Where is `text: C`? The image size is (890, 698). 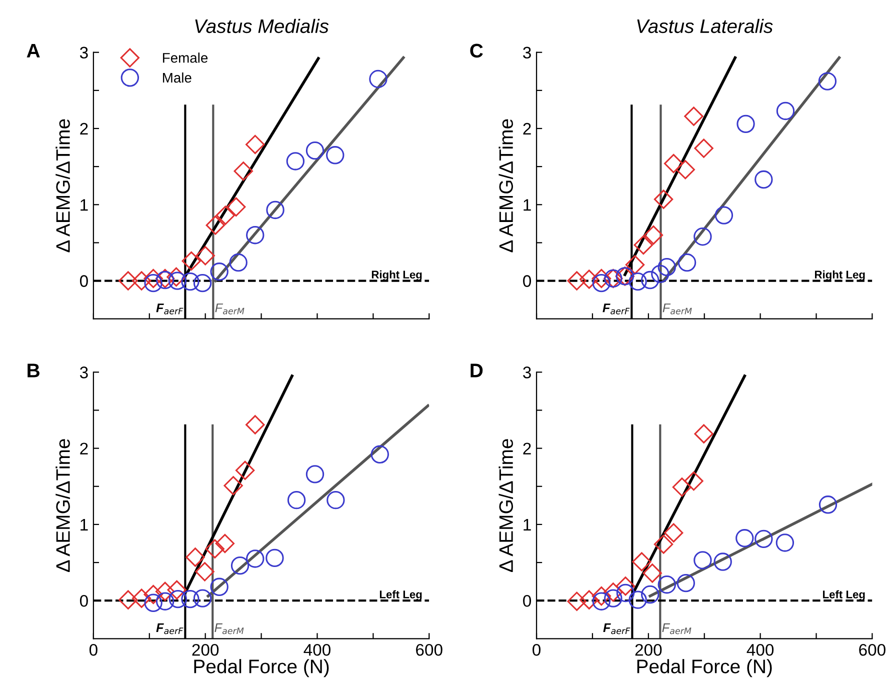
text: C is located at coordinates (476, 51).